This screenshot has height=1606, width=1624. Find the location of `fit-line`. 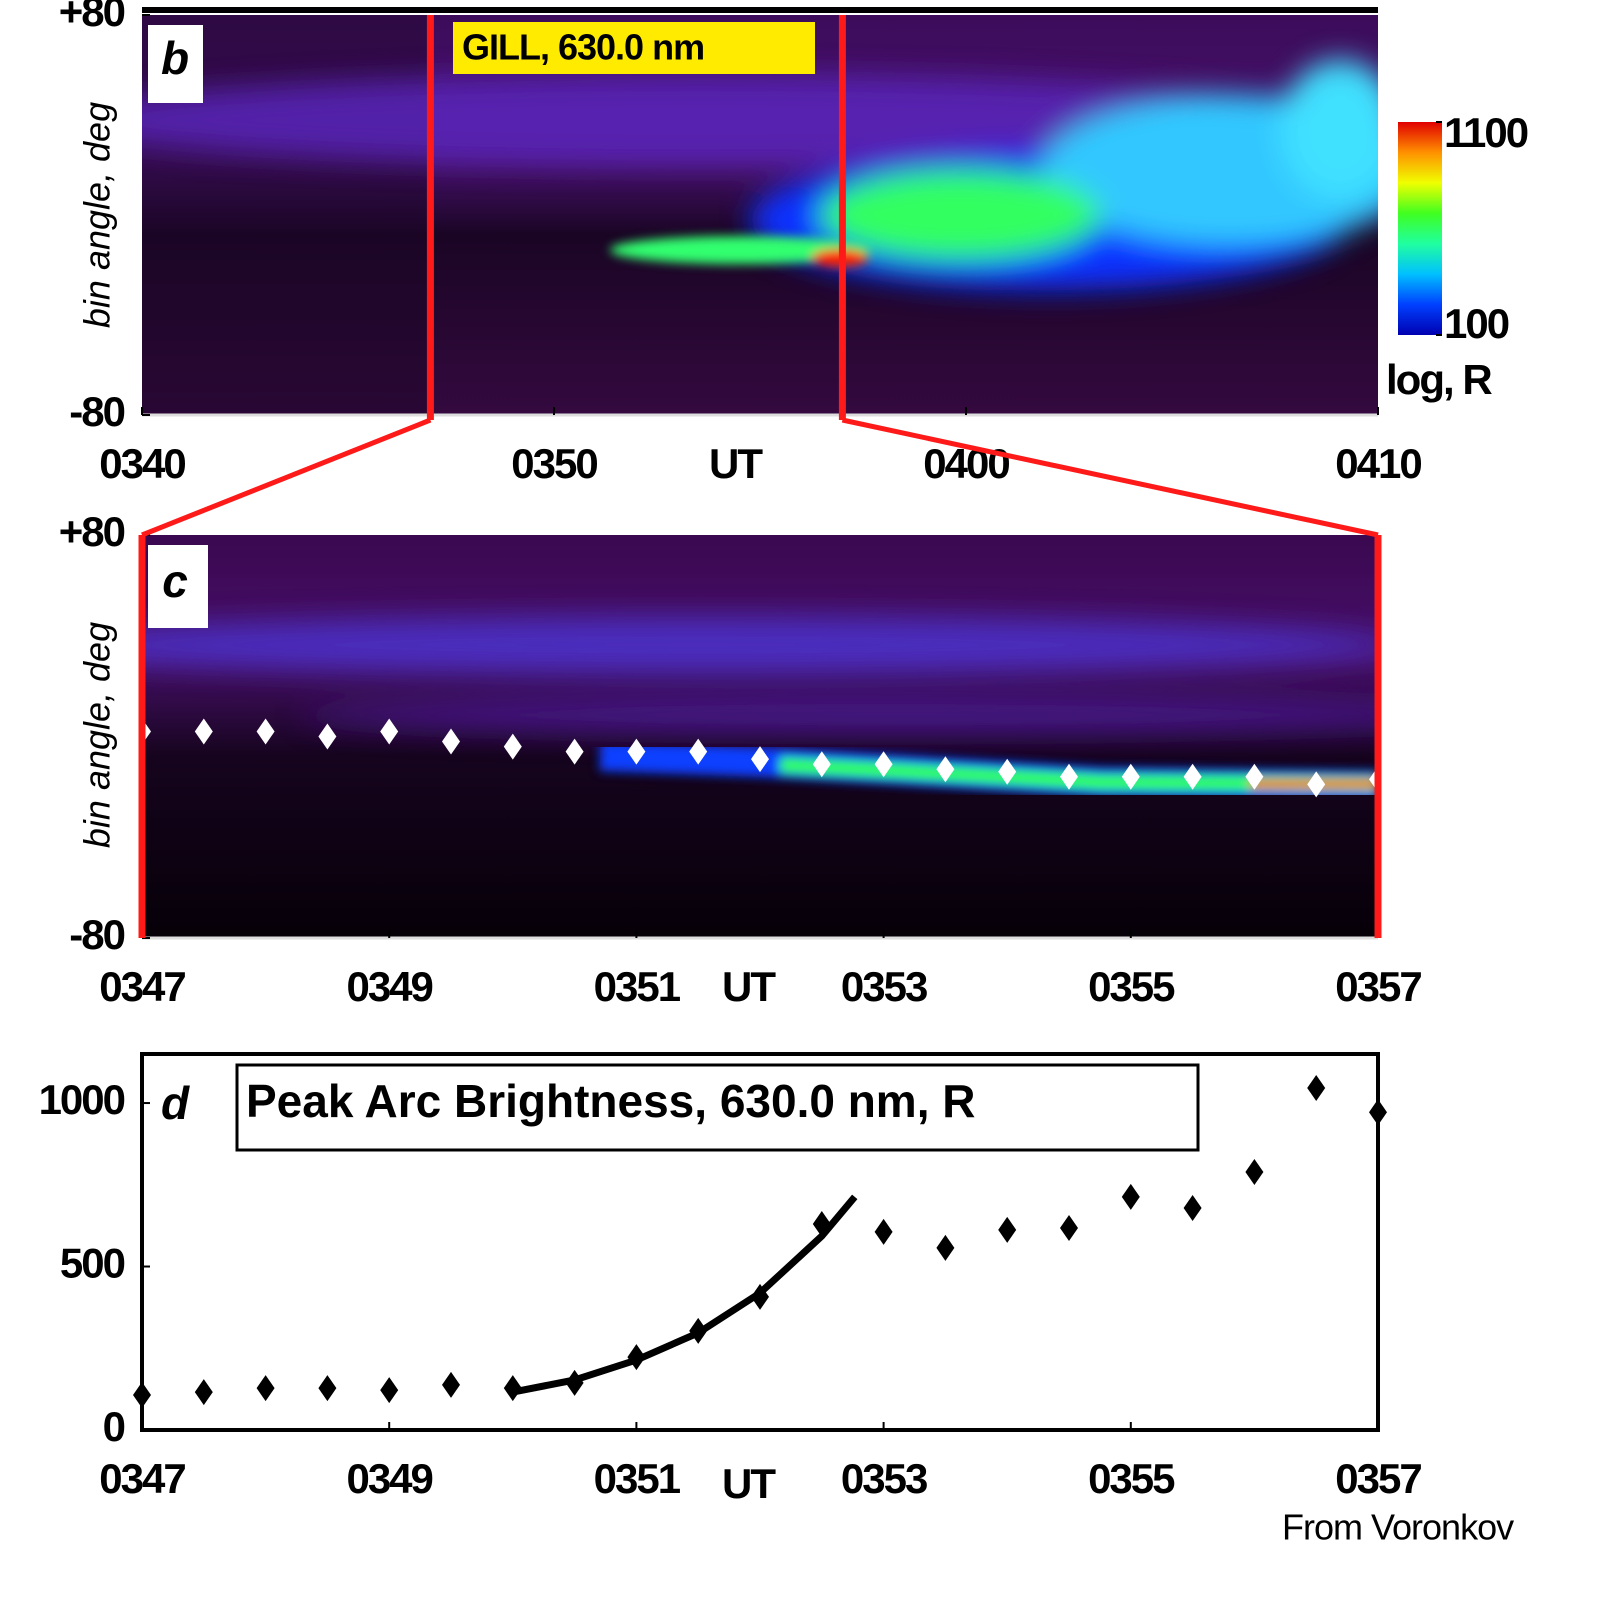

fit-line is located at coordinates (685, 1295).